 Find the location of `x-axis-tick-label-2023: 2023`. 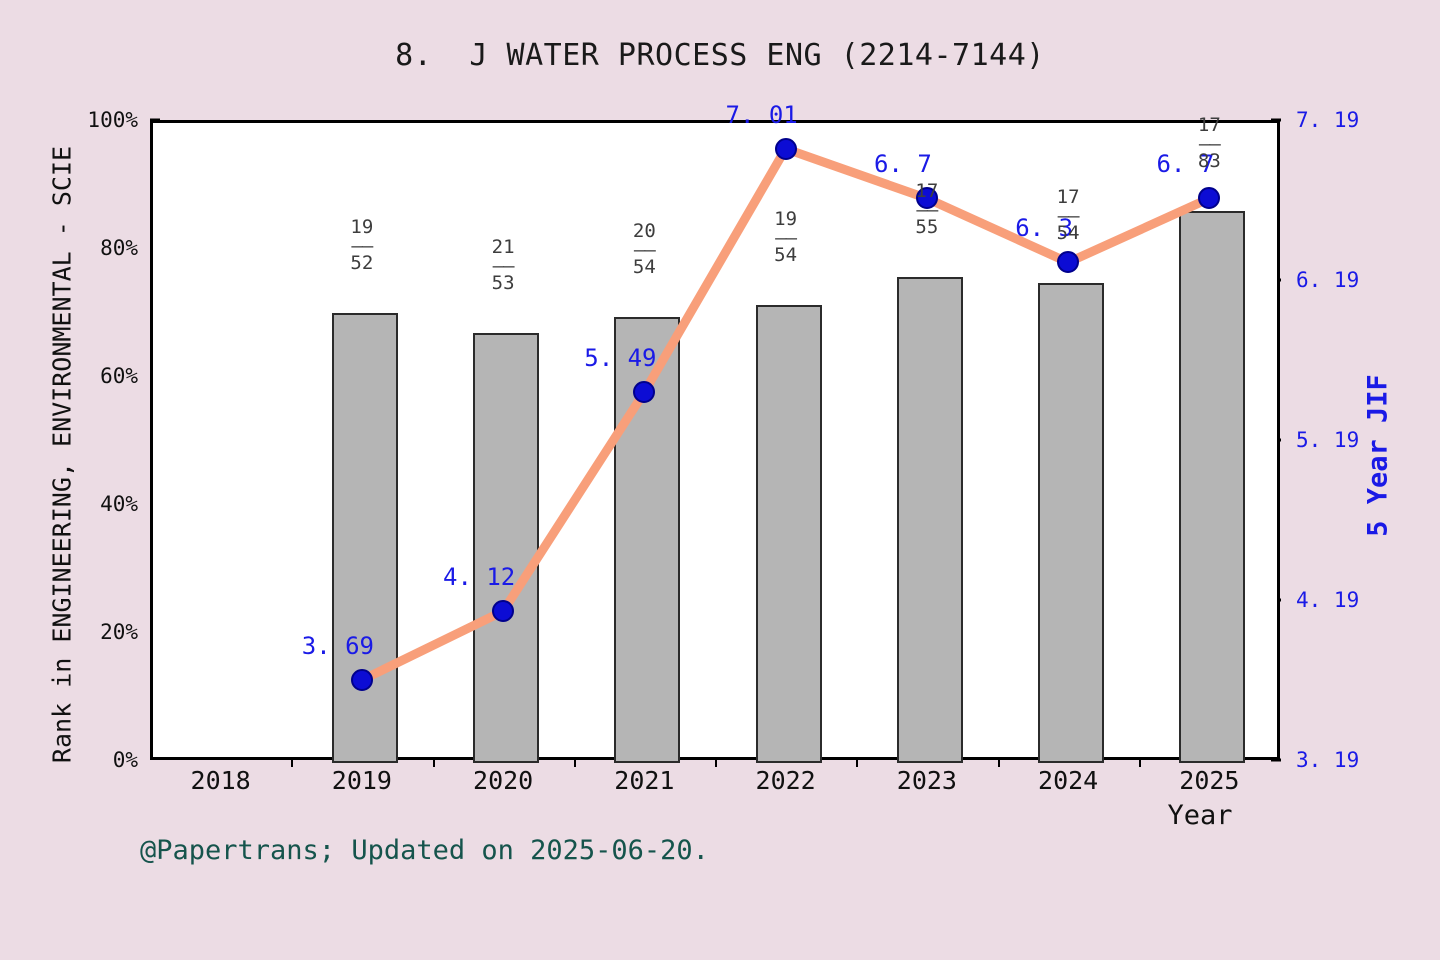

x-axis-tick-label-2023: 2023 is located at coordinates (926, 780).